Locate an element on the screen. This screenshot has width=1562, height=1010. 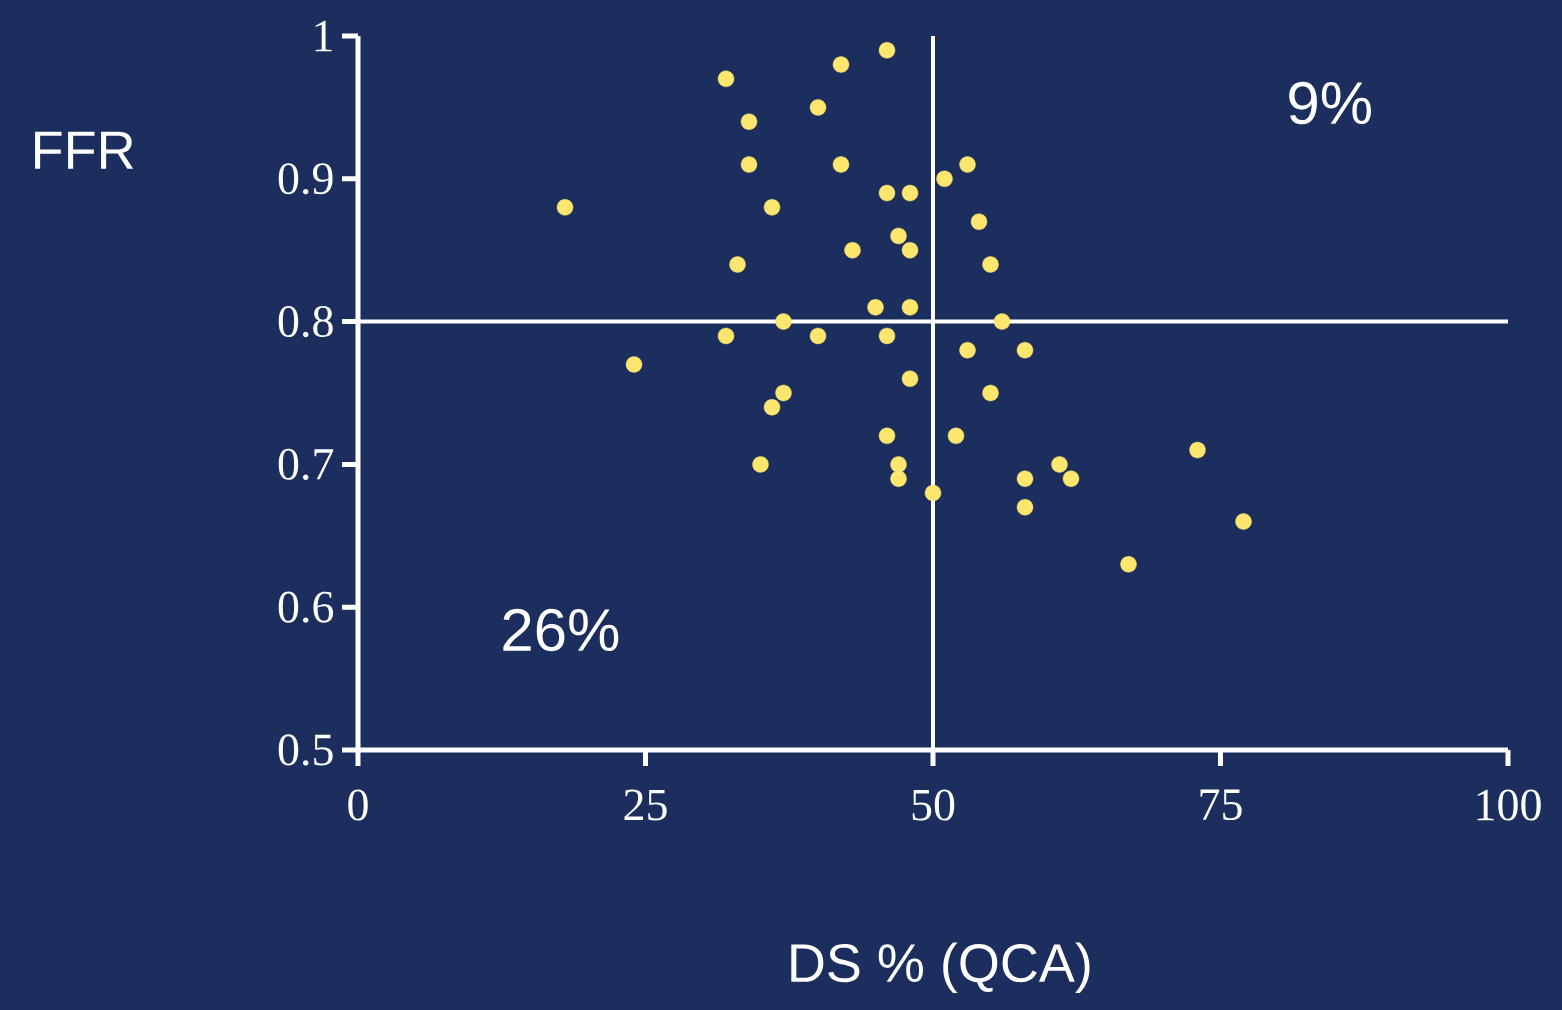
x-axis-title: DS % (QCA) is located at coordinates (940, 967).